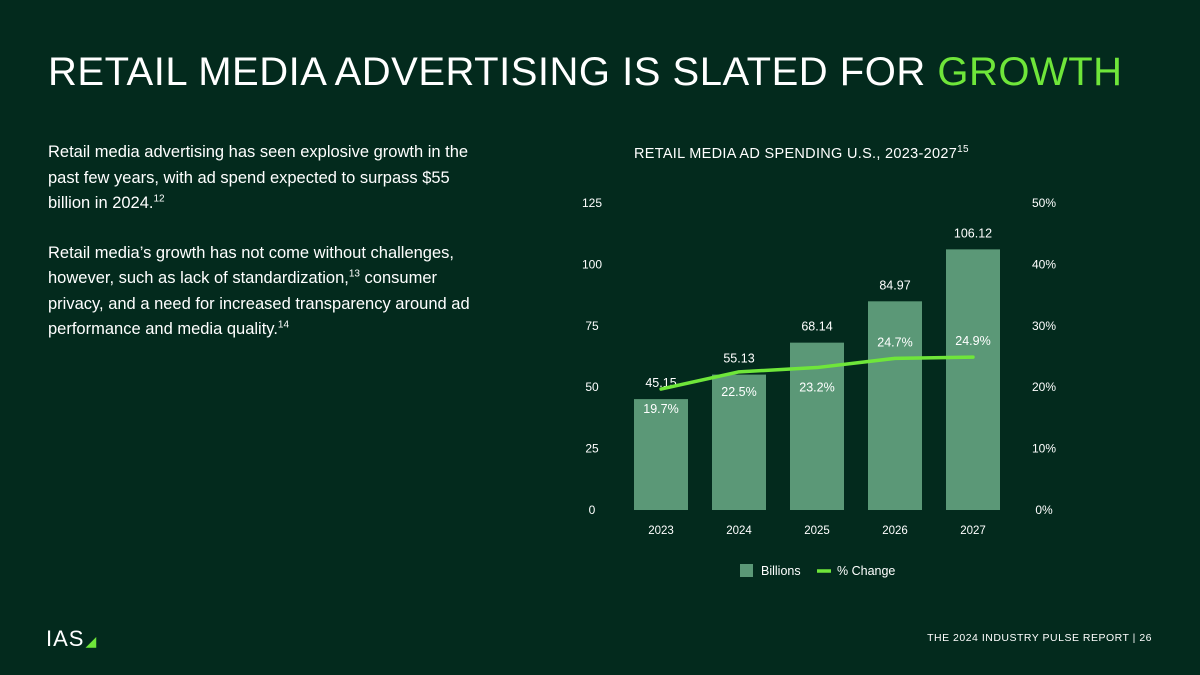 The image size is (1200, 675). What do you see at coordinates (817, 531) in the screenshot?
I see `x-axis-tick: 2025` at bounding box center [817, 531].